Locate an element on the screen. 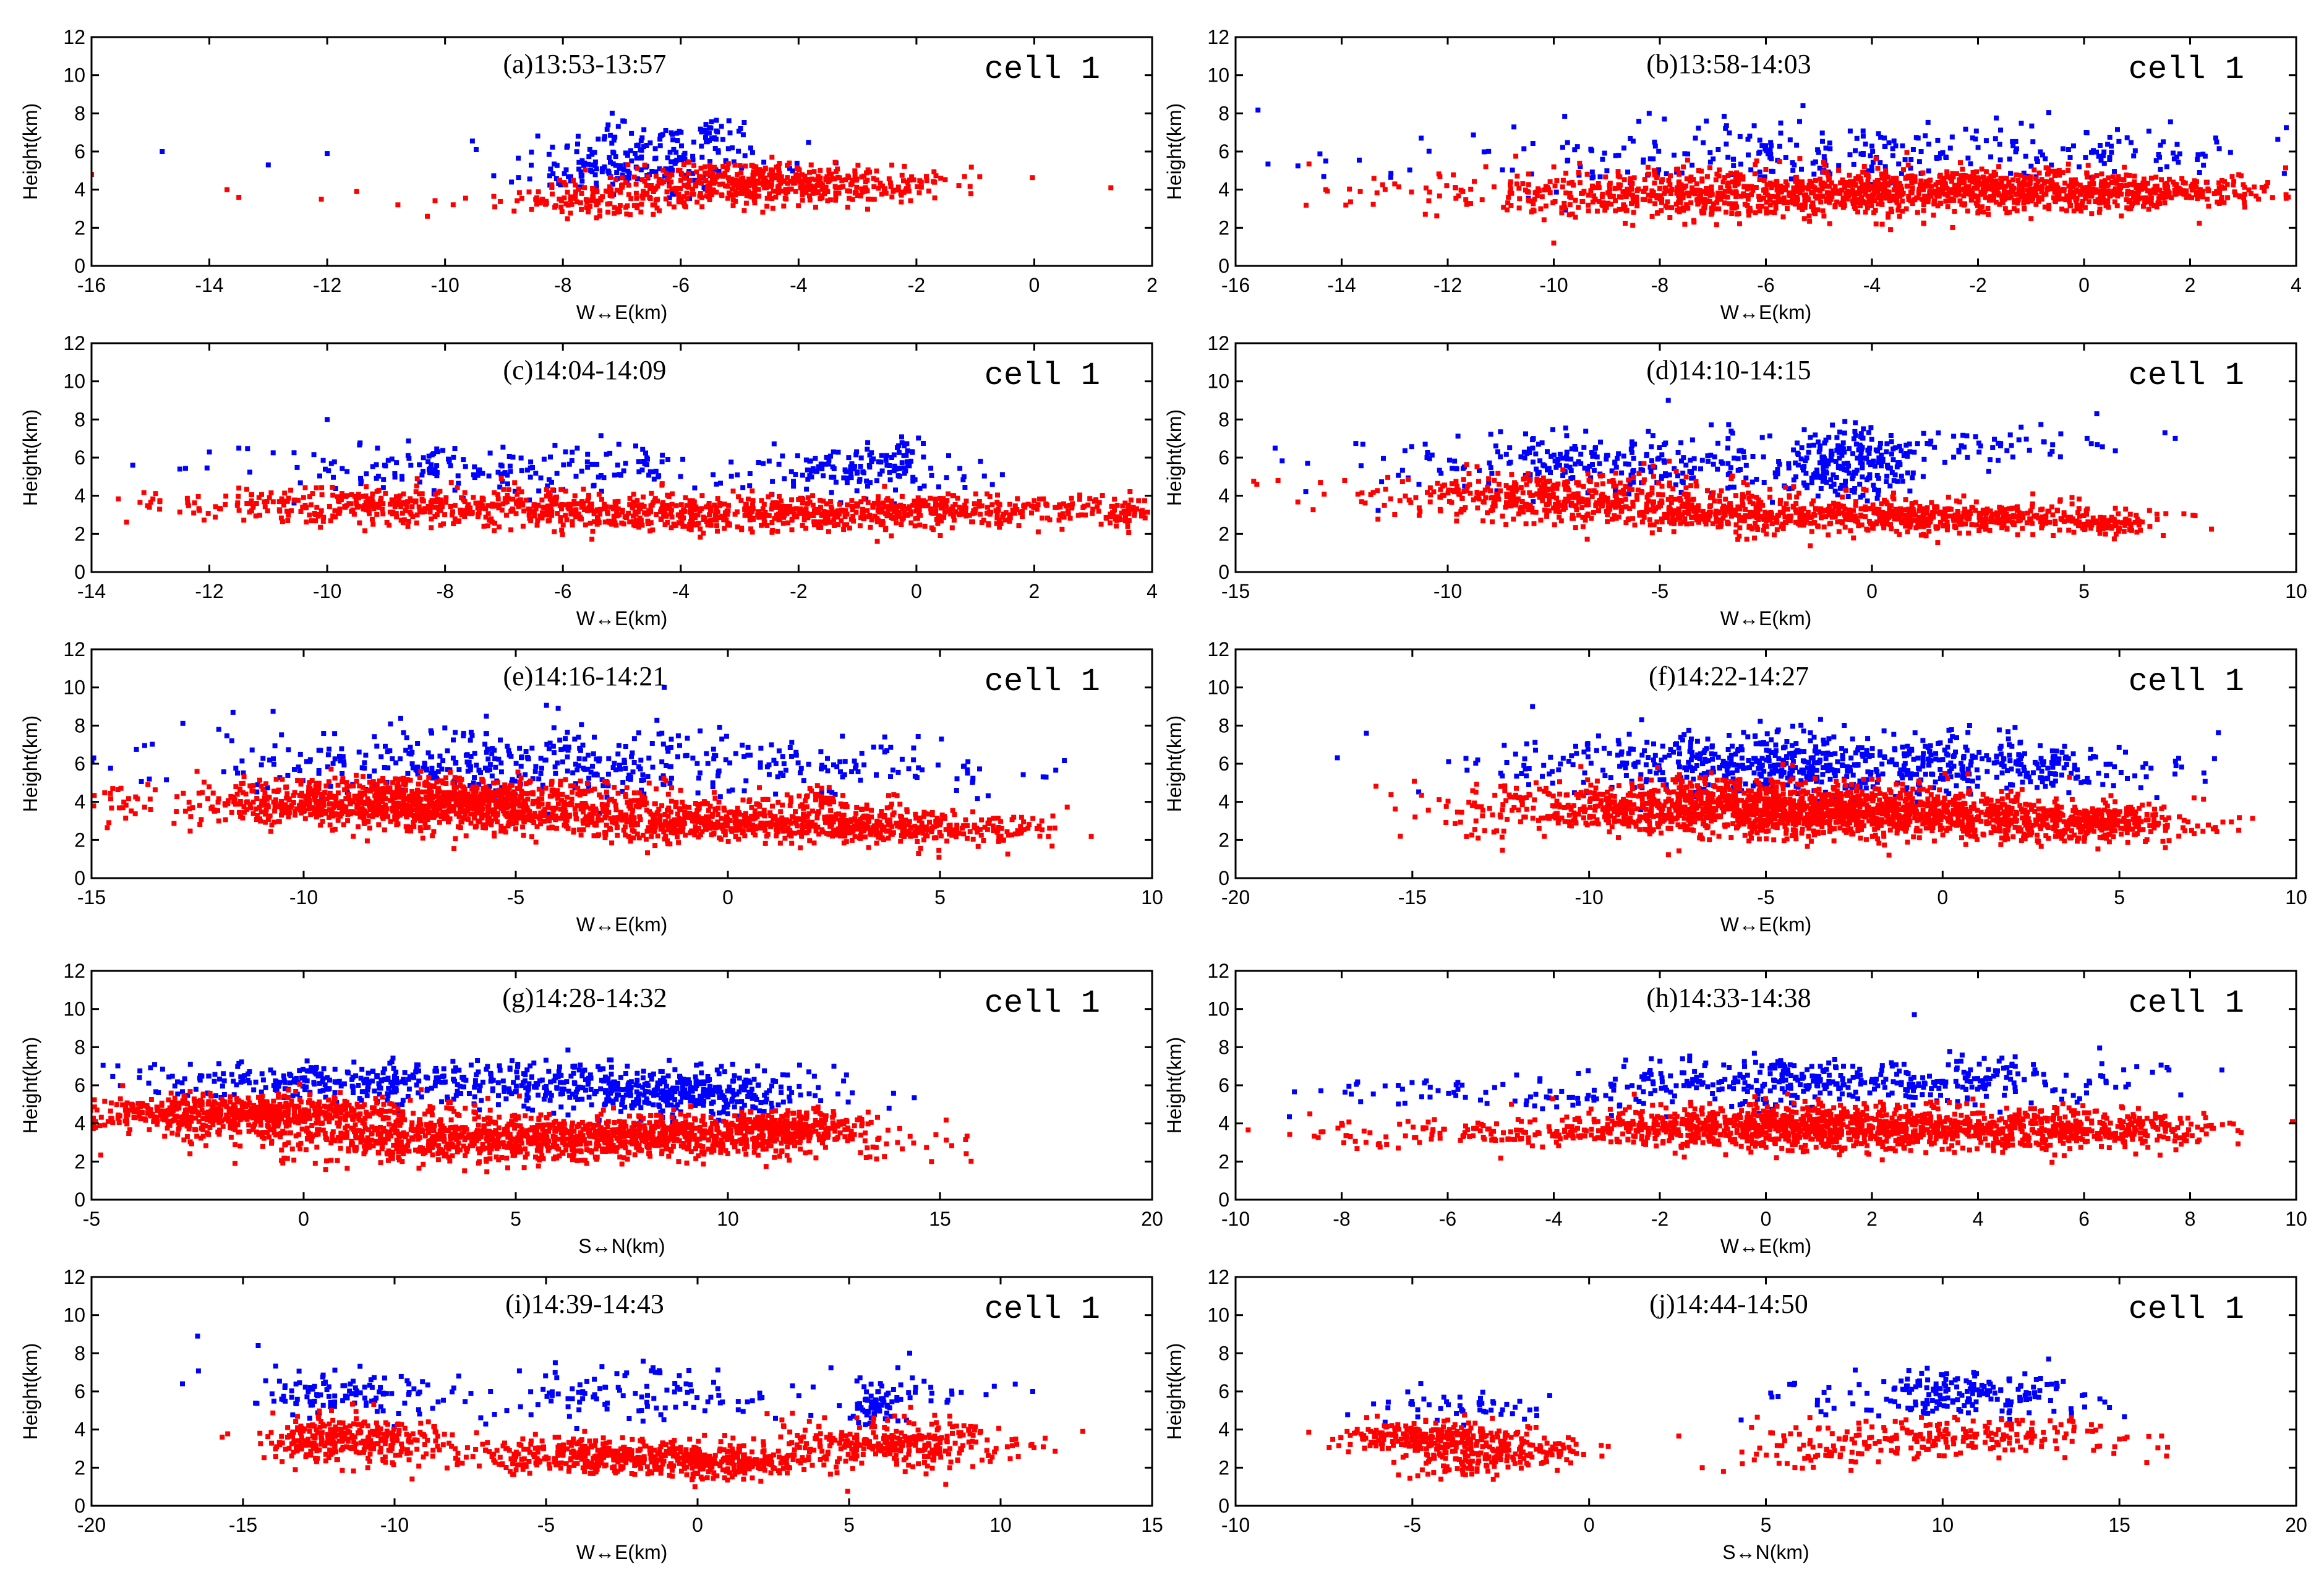 The width and height of the screenshot is (2324, 1593). x-tick-label: -12 is located at coordinates (1447, 285).